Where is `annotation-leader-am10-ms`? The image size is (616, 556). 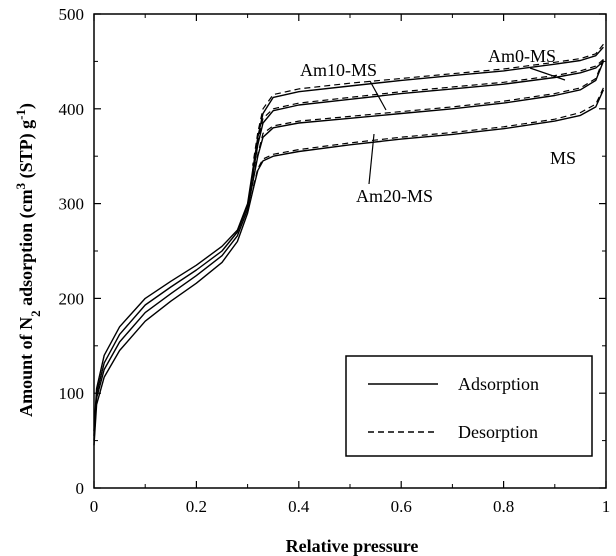
annotation-leader-am10-ms is located at coordinates (378, 95).